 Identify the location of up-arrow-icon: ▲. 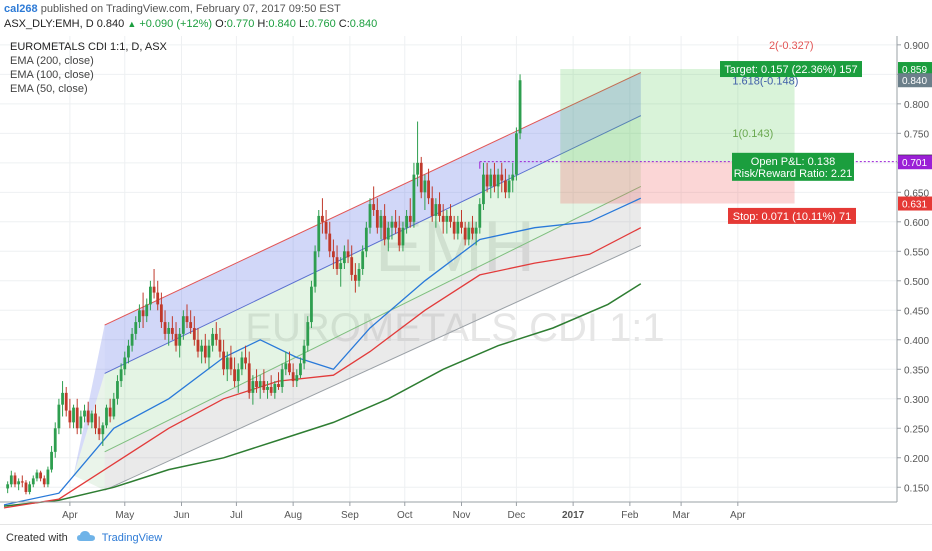
(132, 24).